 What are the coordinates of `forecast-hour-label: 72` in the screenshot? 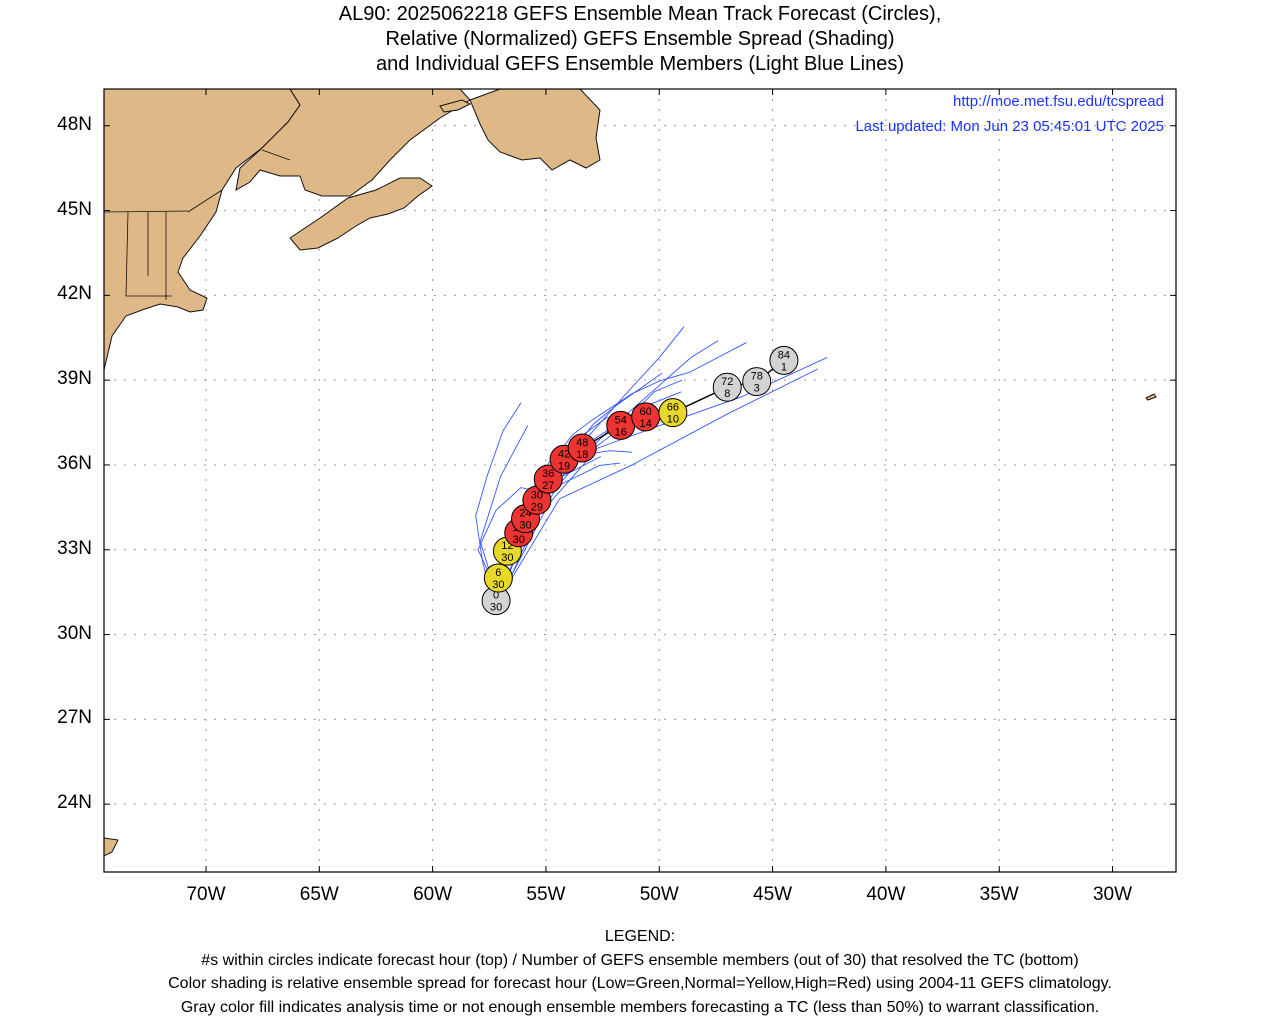 It's located at (727, 382).